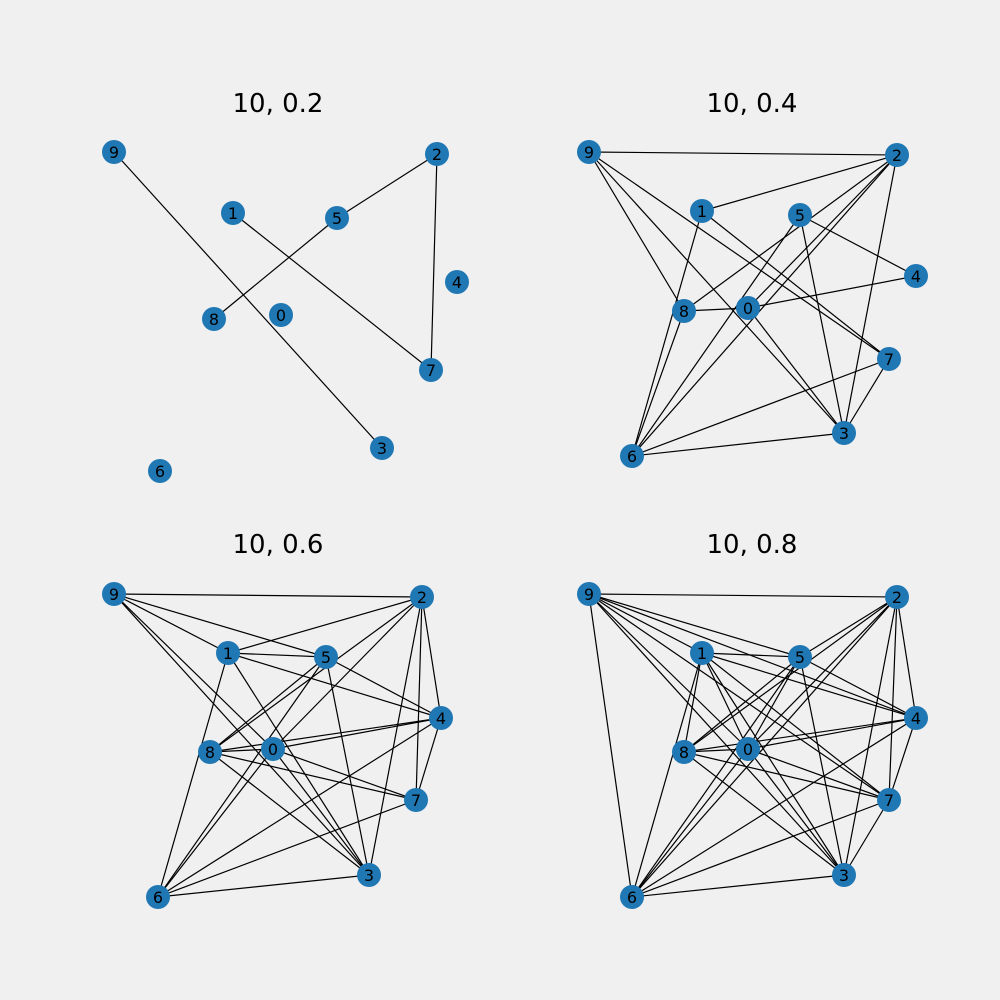  I want to click on panel-title: 10, 0.4, so click(752, 104).